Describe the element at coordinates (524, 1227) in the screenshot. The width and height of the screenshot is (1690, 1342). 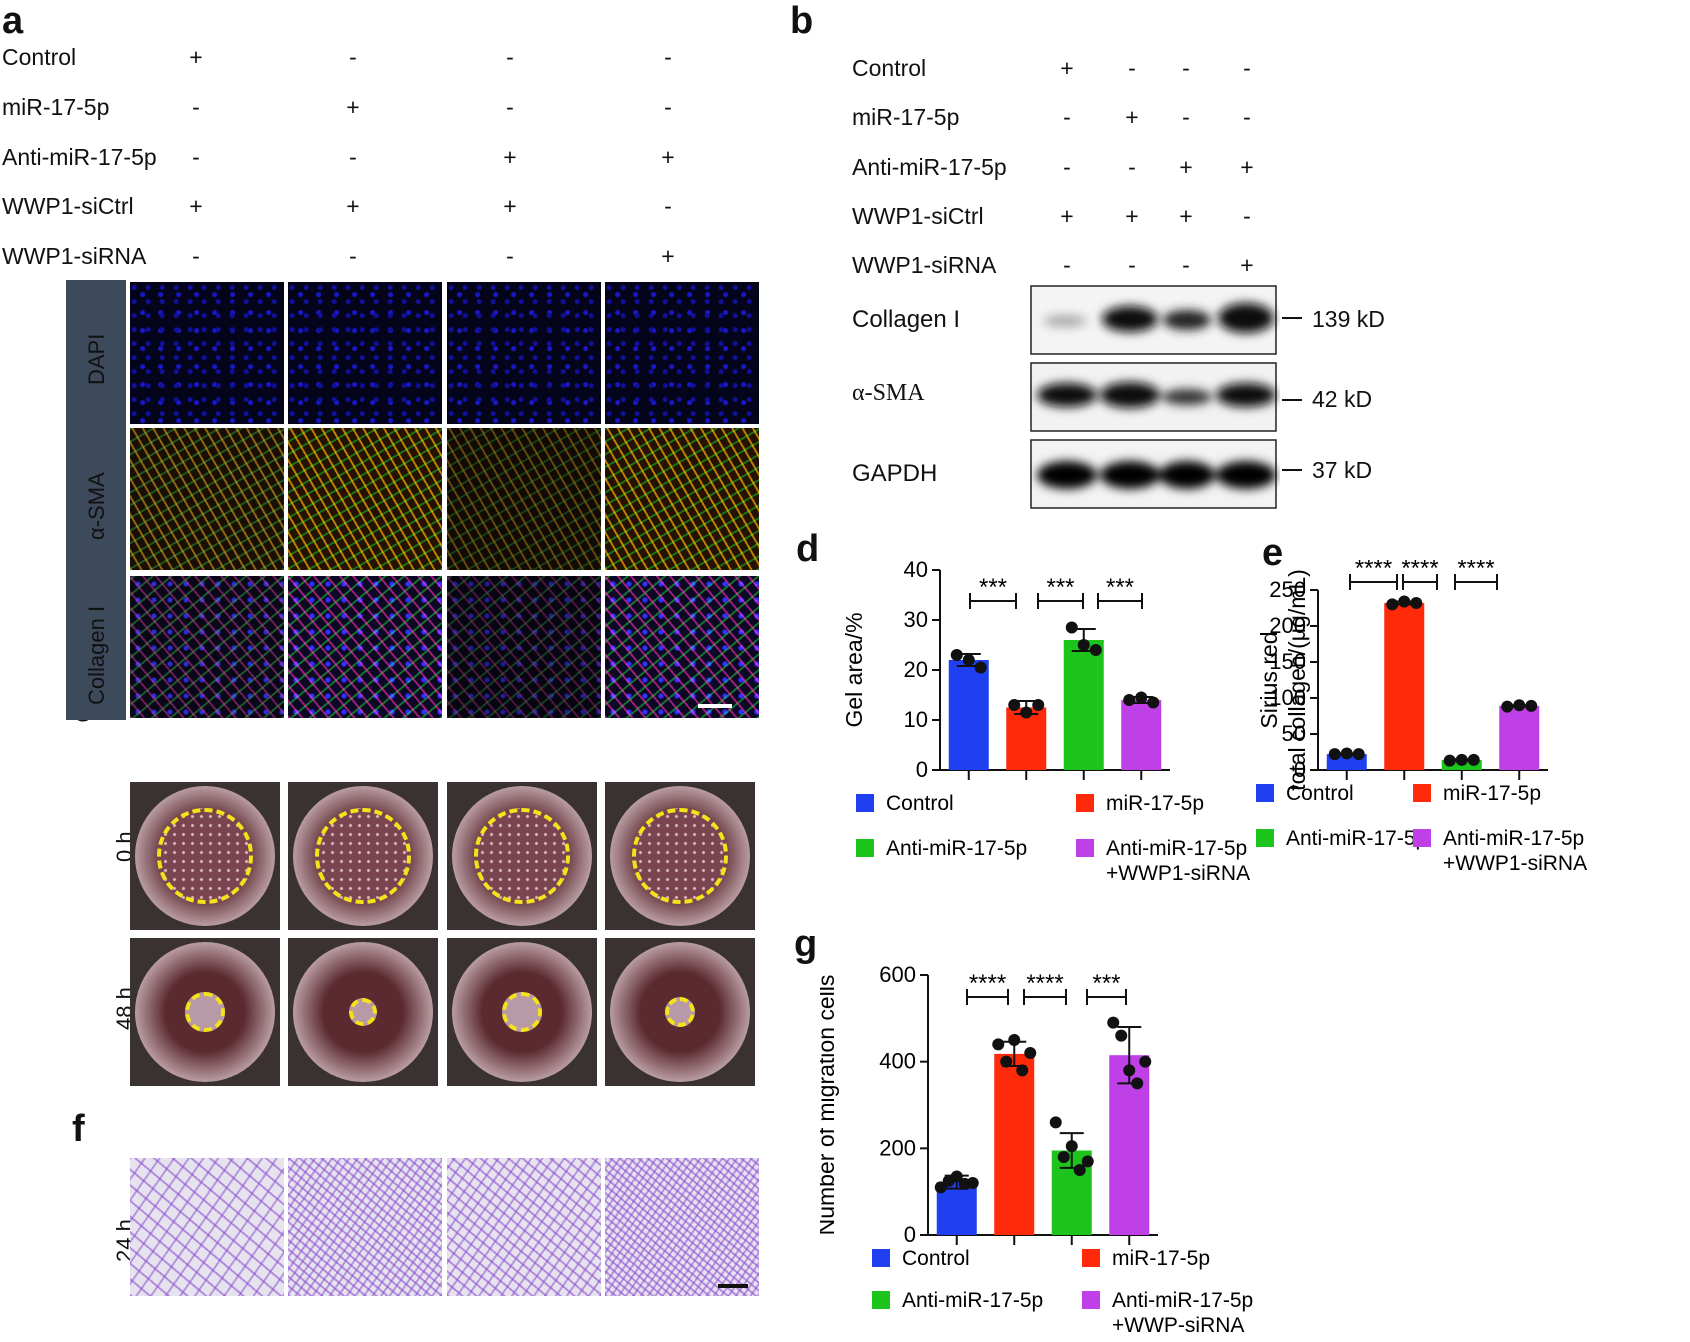
I see `migration-image-c2` at that location.